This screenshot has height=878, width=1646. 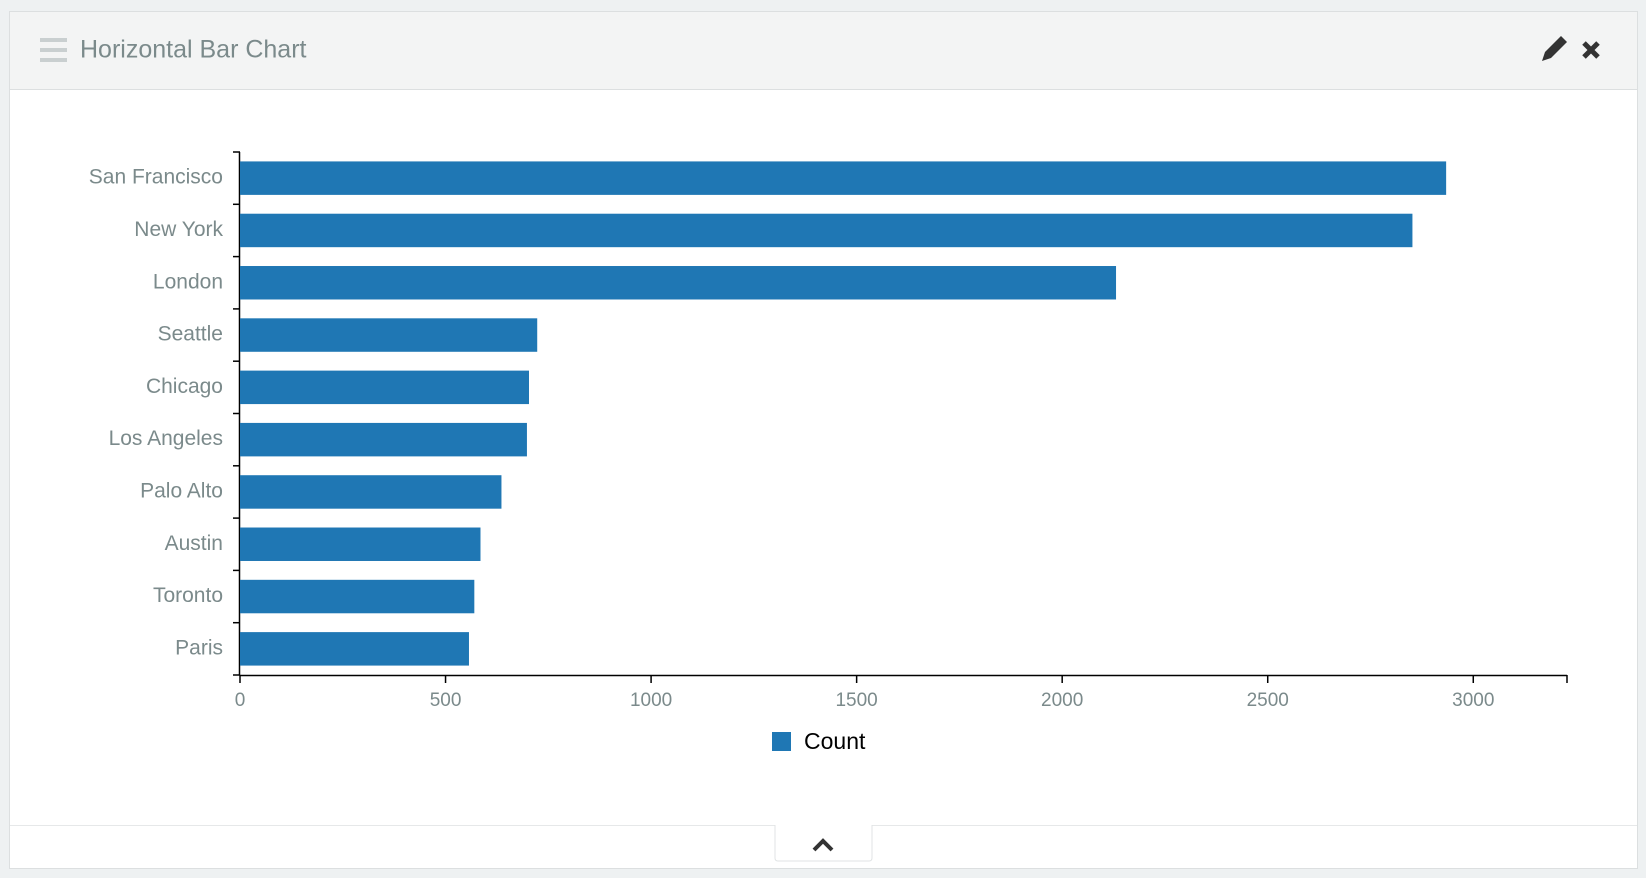 What do you see at coordinates (190, 334) in the screenshot?
I see `y-tick-label: Seattle` at bounding box center [190, 334].